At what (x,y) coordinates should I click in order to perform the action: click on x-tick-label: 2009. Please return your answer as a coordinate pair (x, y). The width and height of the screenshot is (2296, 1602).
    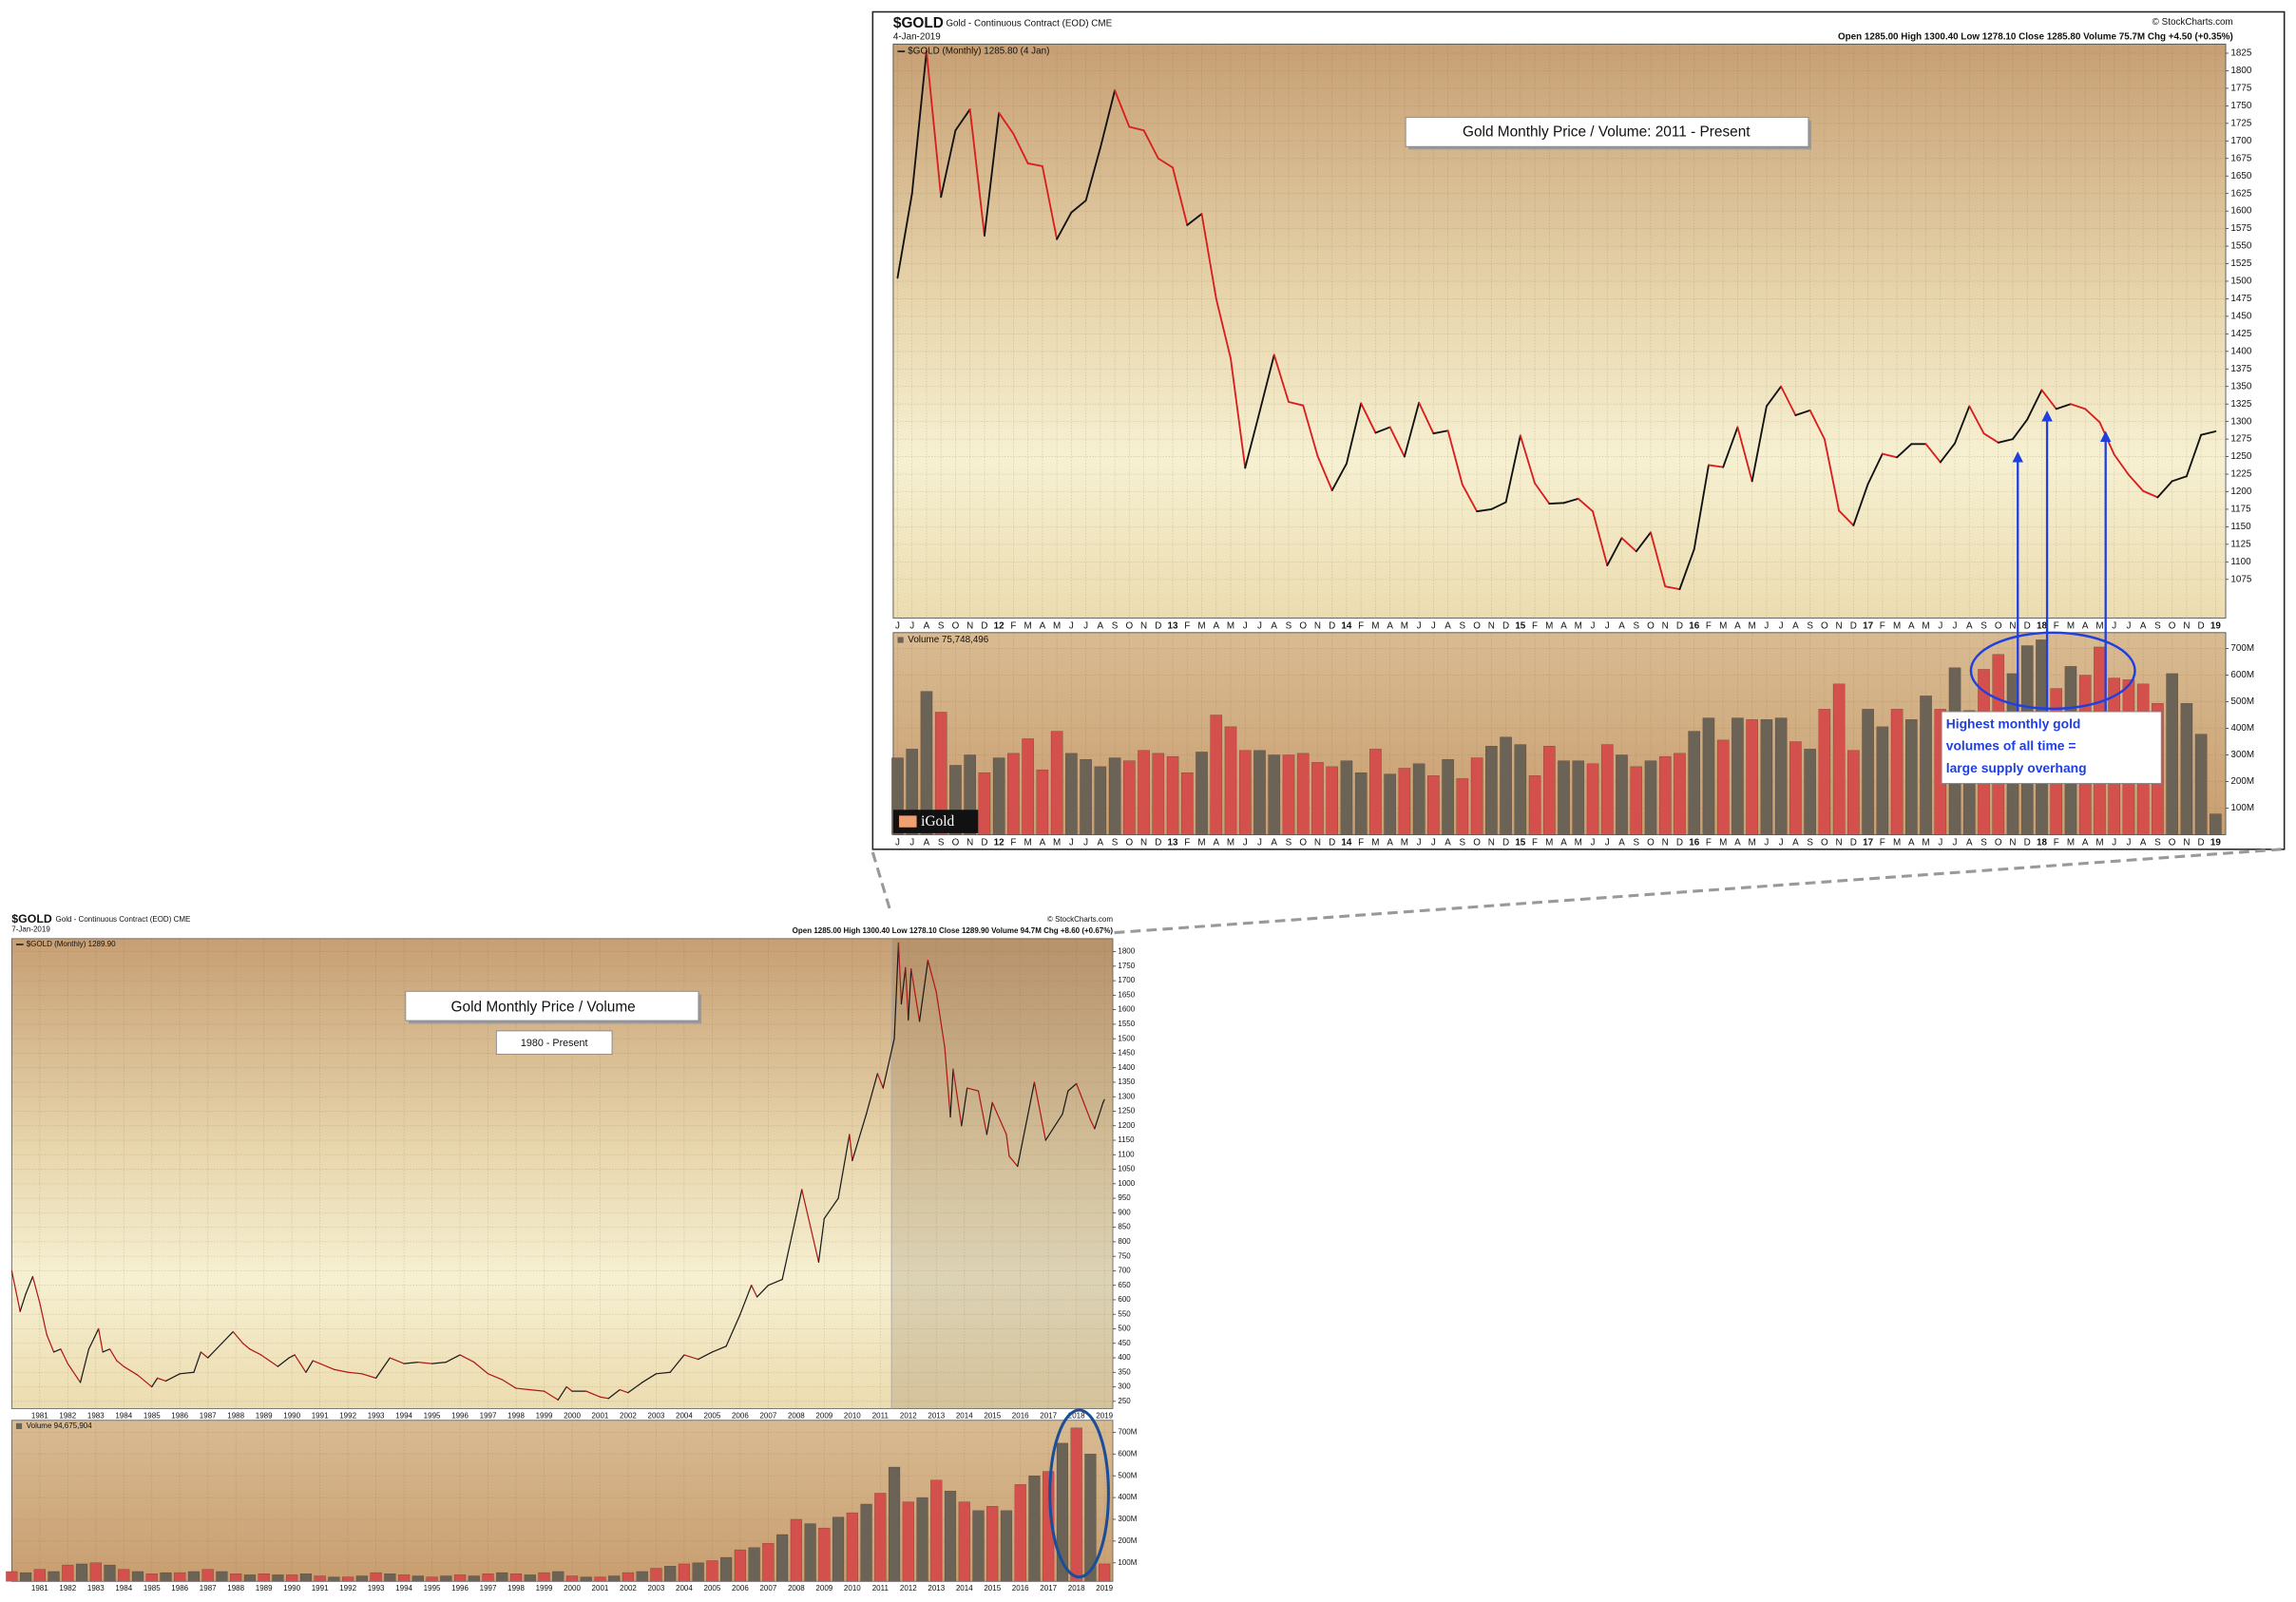
    Looking at the image, I should click on (823, 1588).